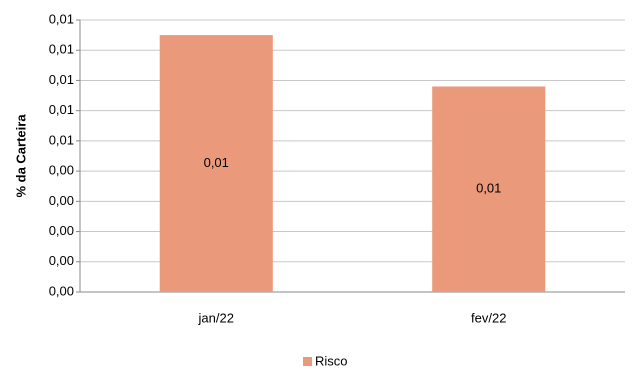  Describe the element at coordinates (216, 317) in the screenshot. I see `x-tick-label: jan/22` at that location.